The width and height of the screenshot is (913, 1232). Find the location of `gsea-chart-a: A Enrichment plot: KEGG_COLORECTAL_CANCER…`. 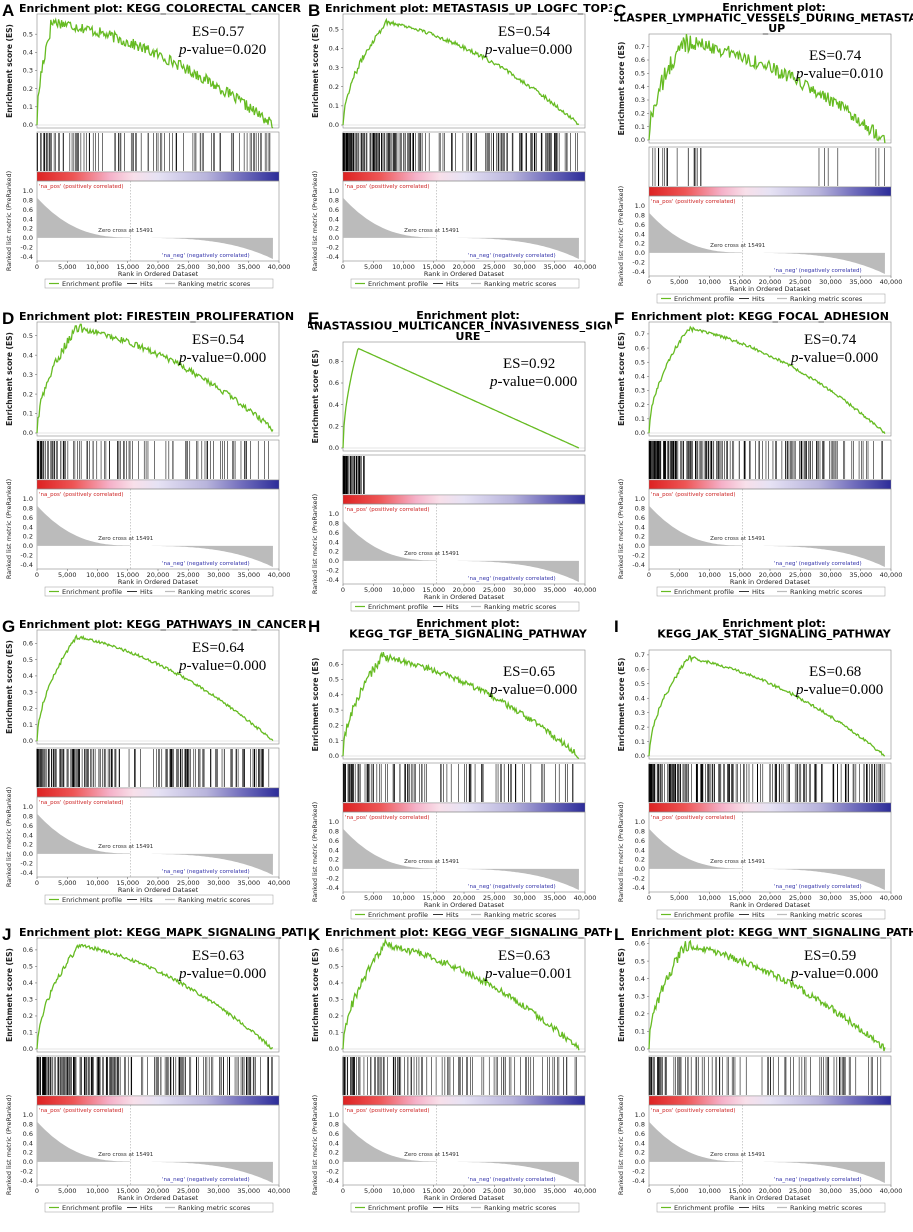

gsea-chart-a: A Enrichment plot: KEGG_COLORECTAL_CANCER… is located at coordinates (152, 145).